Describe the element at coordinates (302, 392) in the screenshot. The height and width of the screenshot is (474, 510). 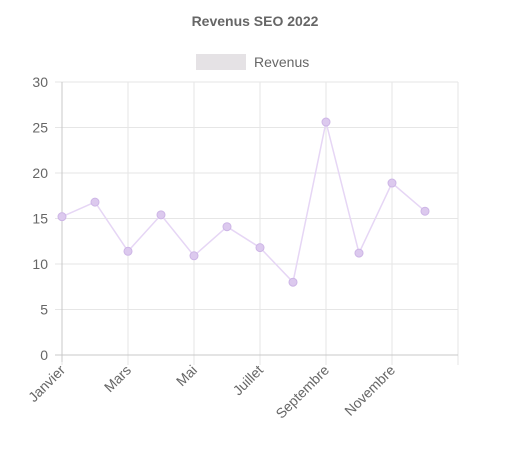
I see `x-tick-label: Septembre` at that location.